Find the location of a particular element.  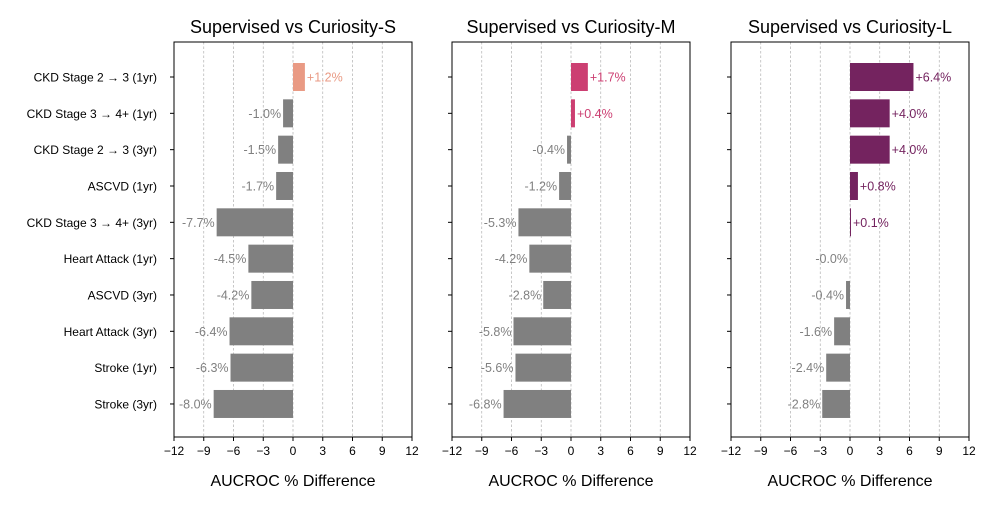

y-tick-label: CKD Stage 2 → 3 (1yr) is located at coordinates (95, 78).